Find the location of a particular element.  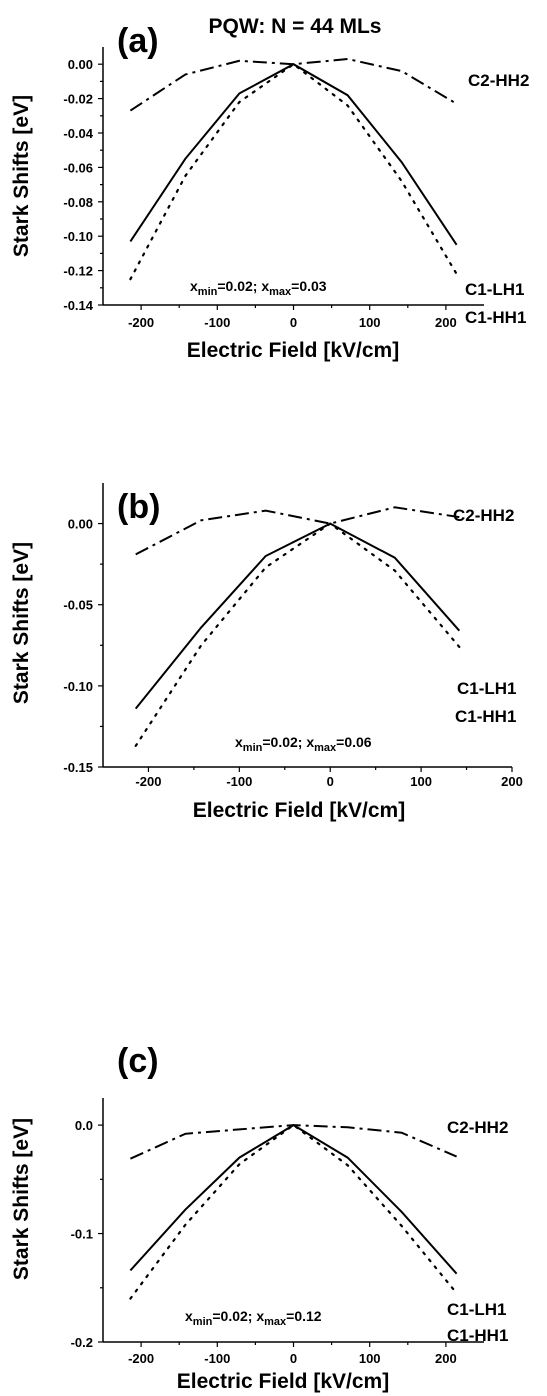

panel-label: (b) is located at coordinates (138, 507).